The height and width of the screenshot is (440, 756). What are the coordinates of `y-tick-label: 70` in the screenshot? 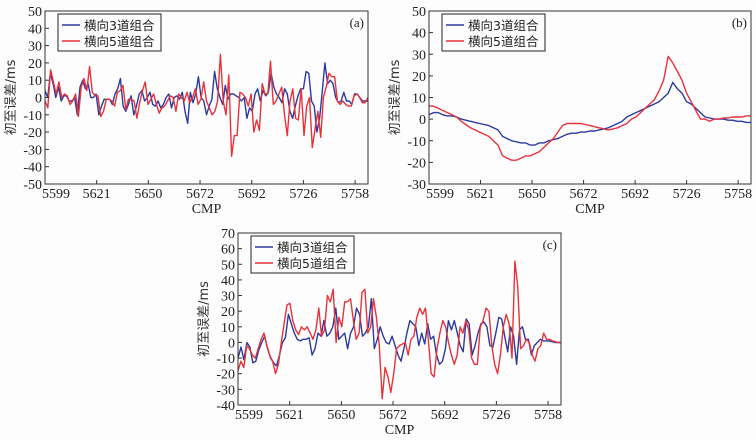 It's located at (228, 234).